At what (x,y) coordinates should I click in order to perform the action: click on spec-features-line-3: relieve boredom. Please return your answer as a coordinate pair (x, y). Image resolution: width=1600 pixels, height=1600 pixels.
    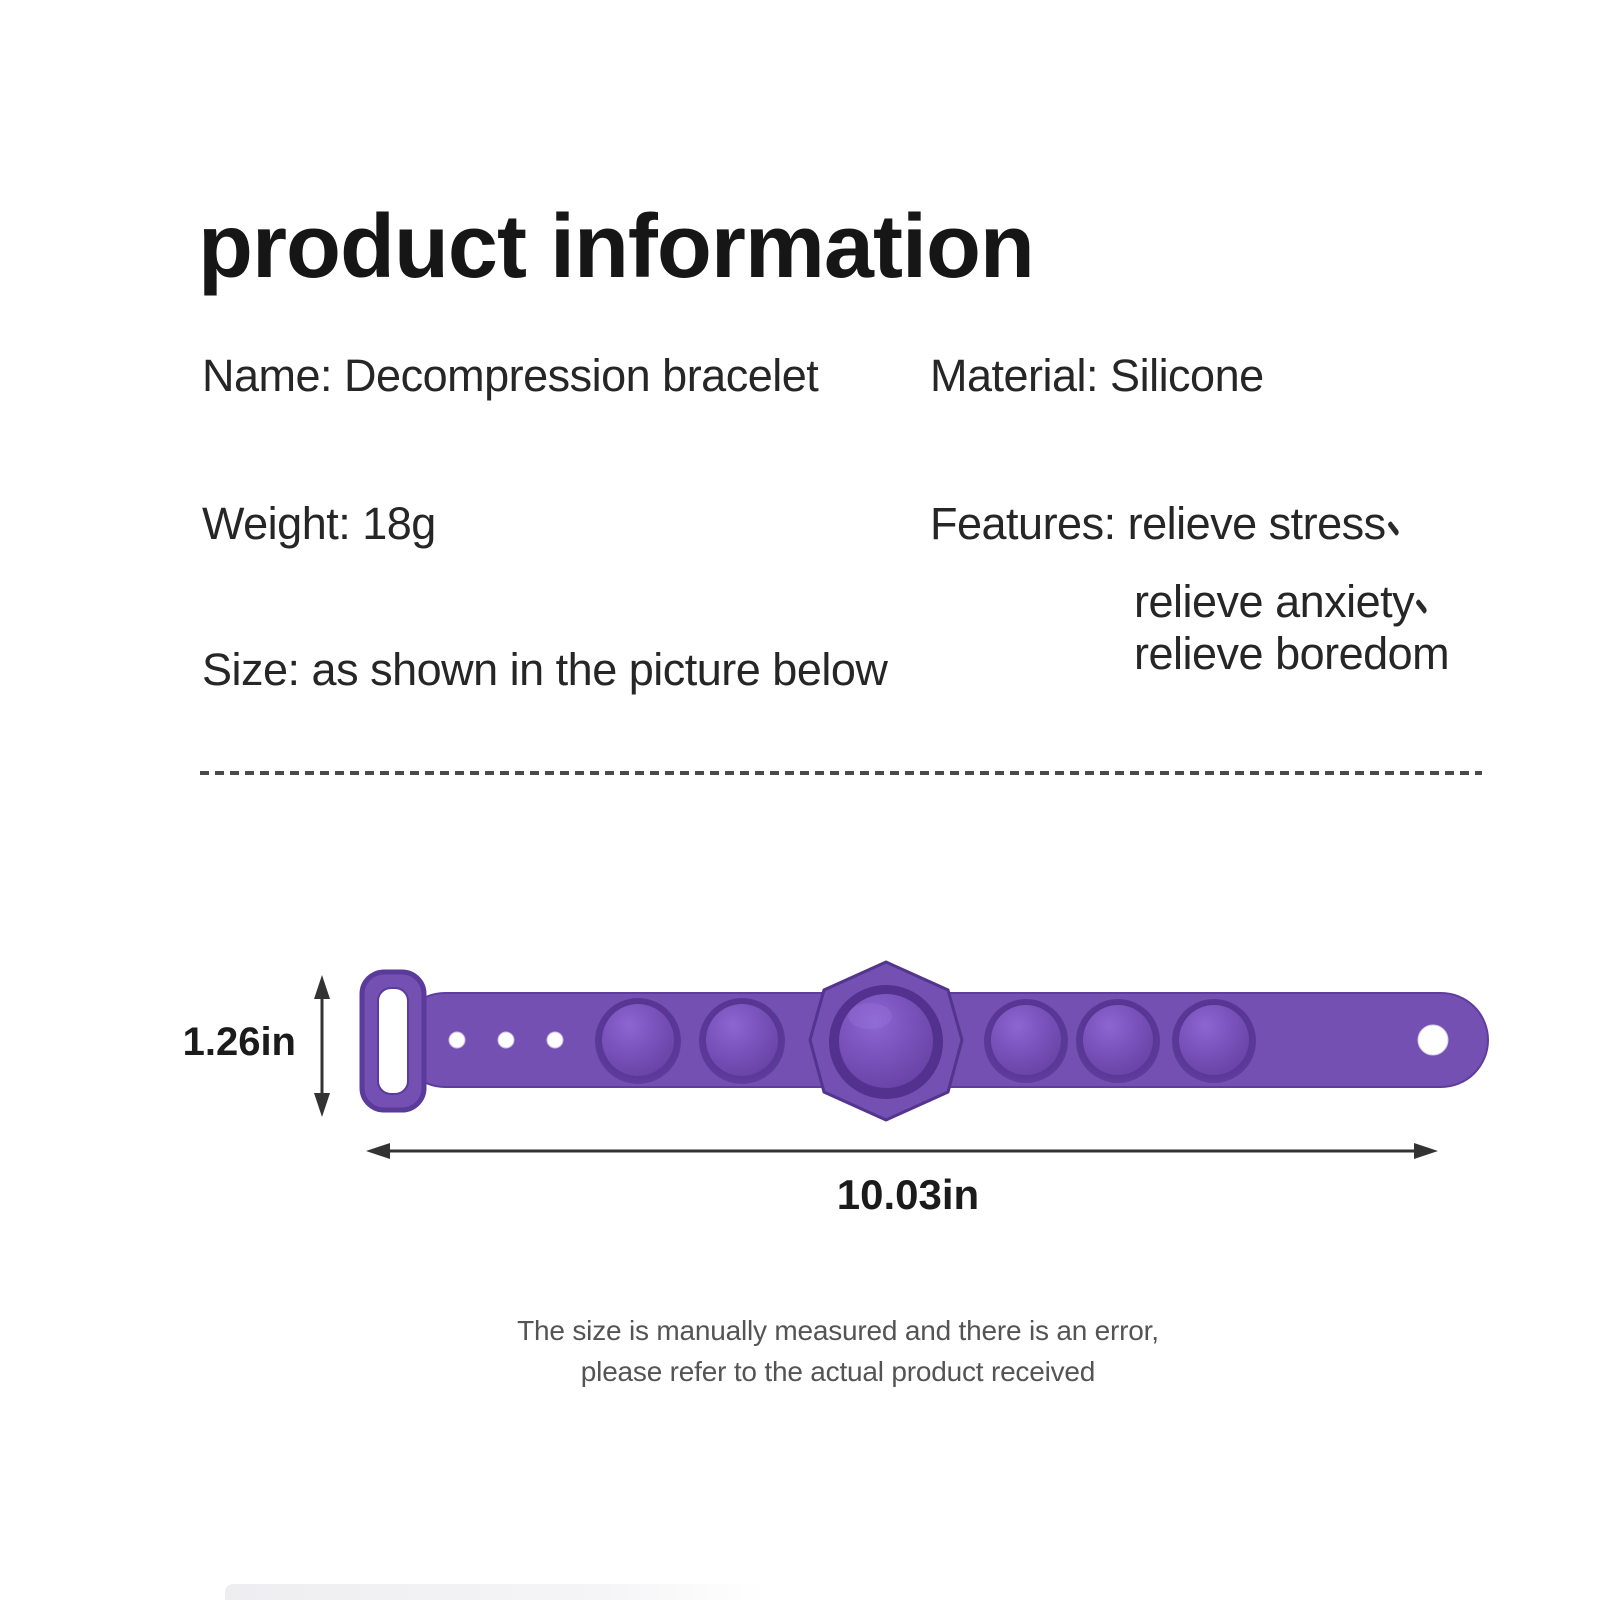
    Looking at the image, I should click on (1292, 653).